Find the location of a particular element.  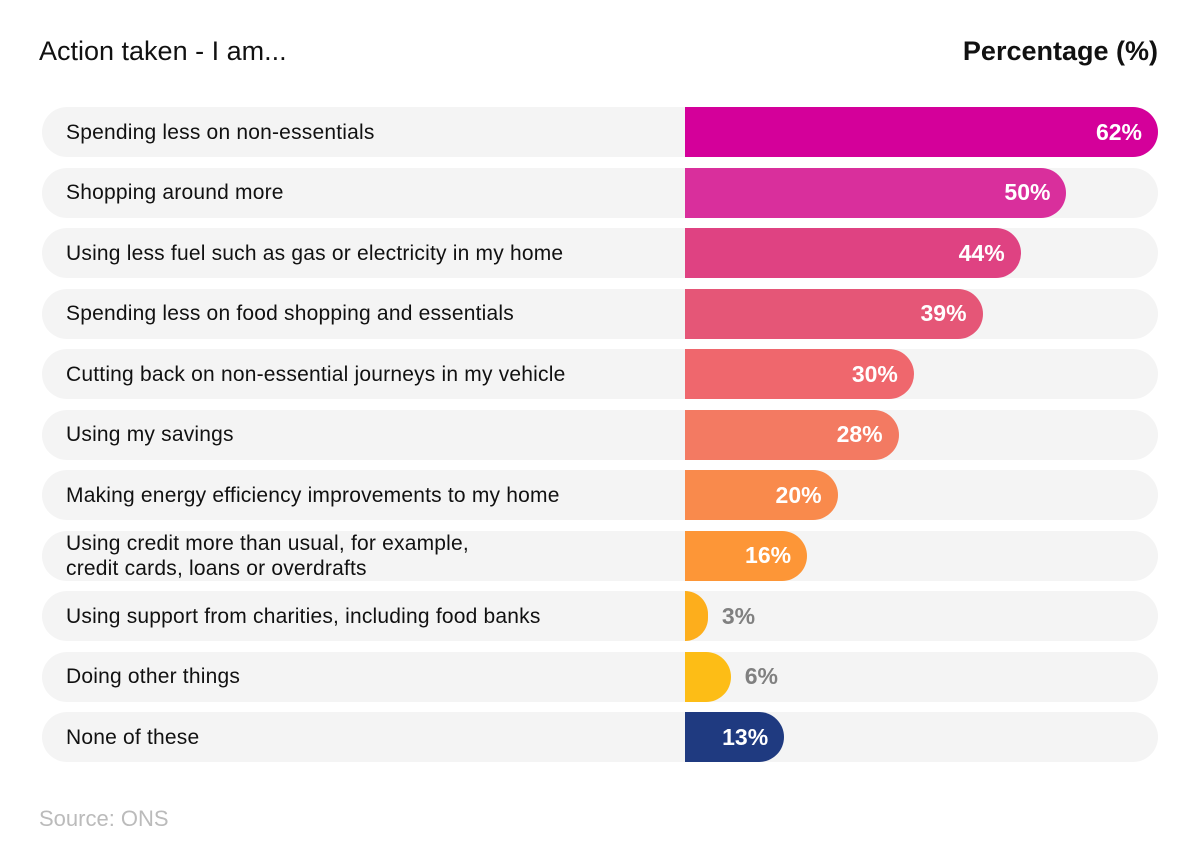

category-label: Using my savings is located at coordinates (150, 434).